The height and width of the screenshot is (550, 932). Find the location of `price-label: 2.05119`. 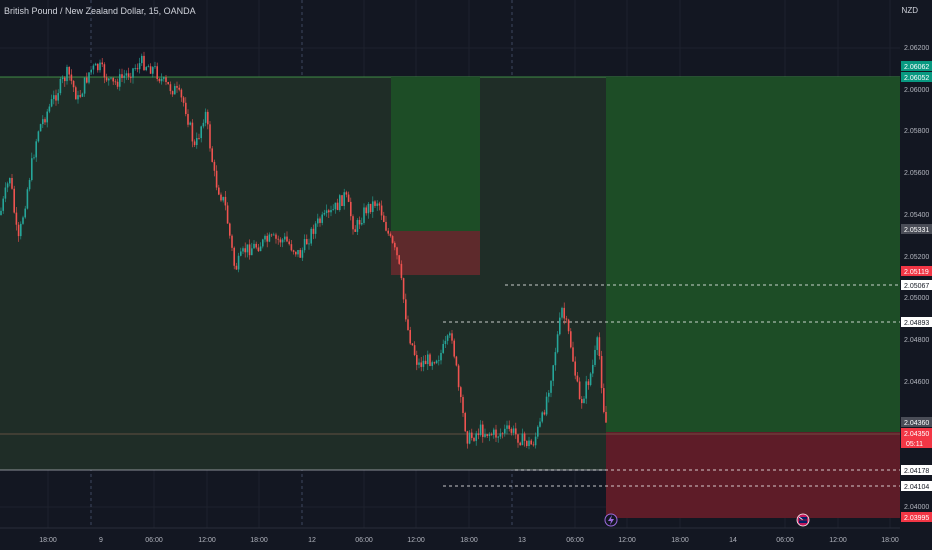

price-label: 2.05119 is located at coordinates (916, 272).